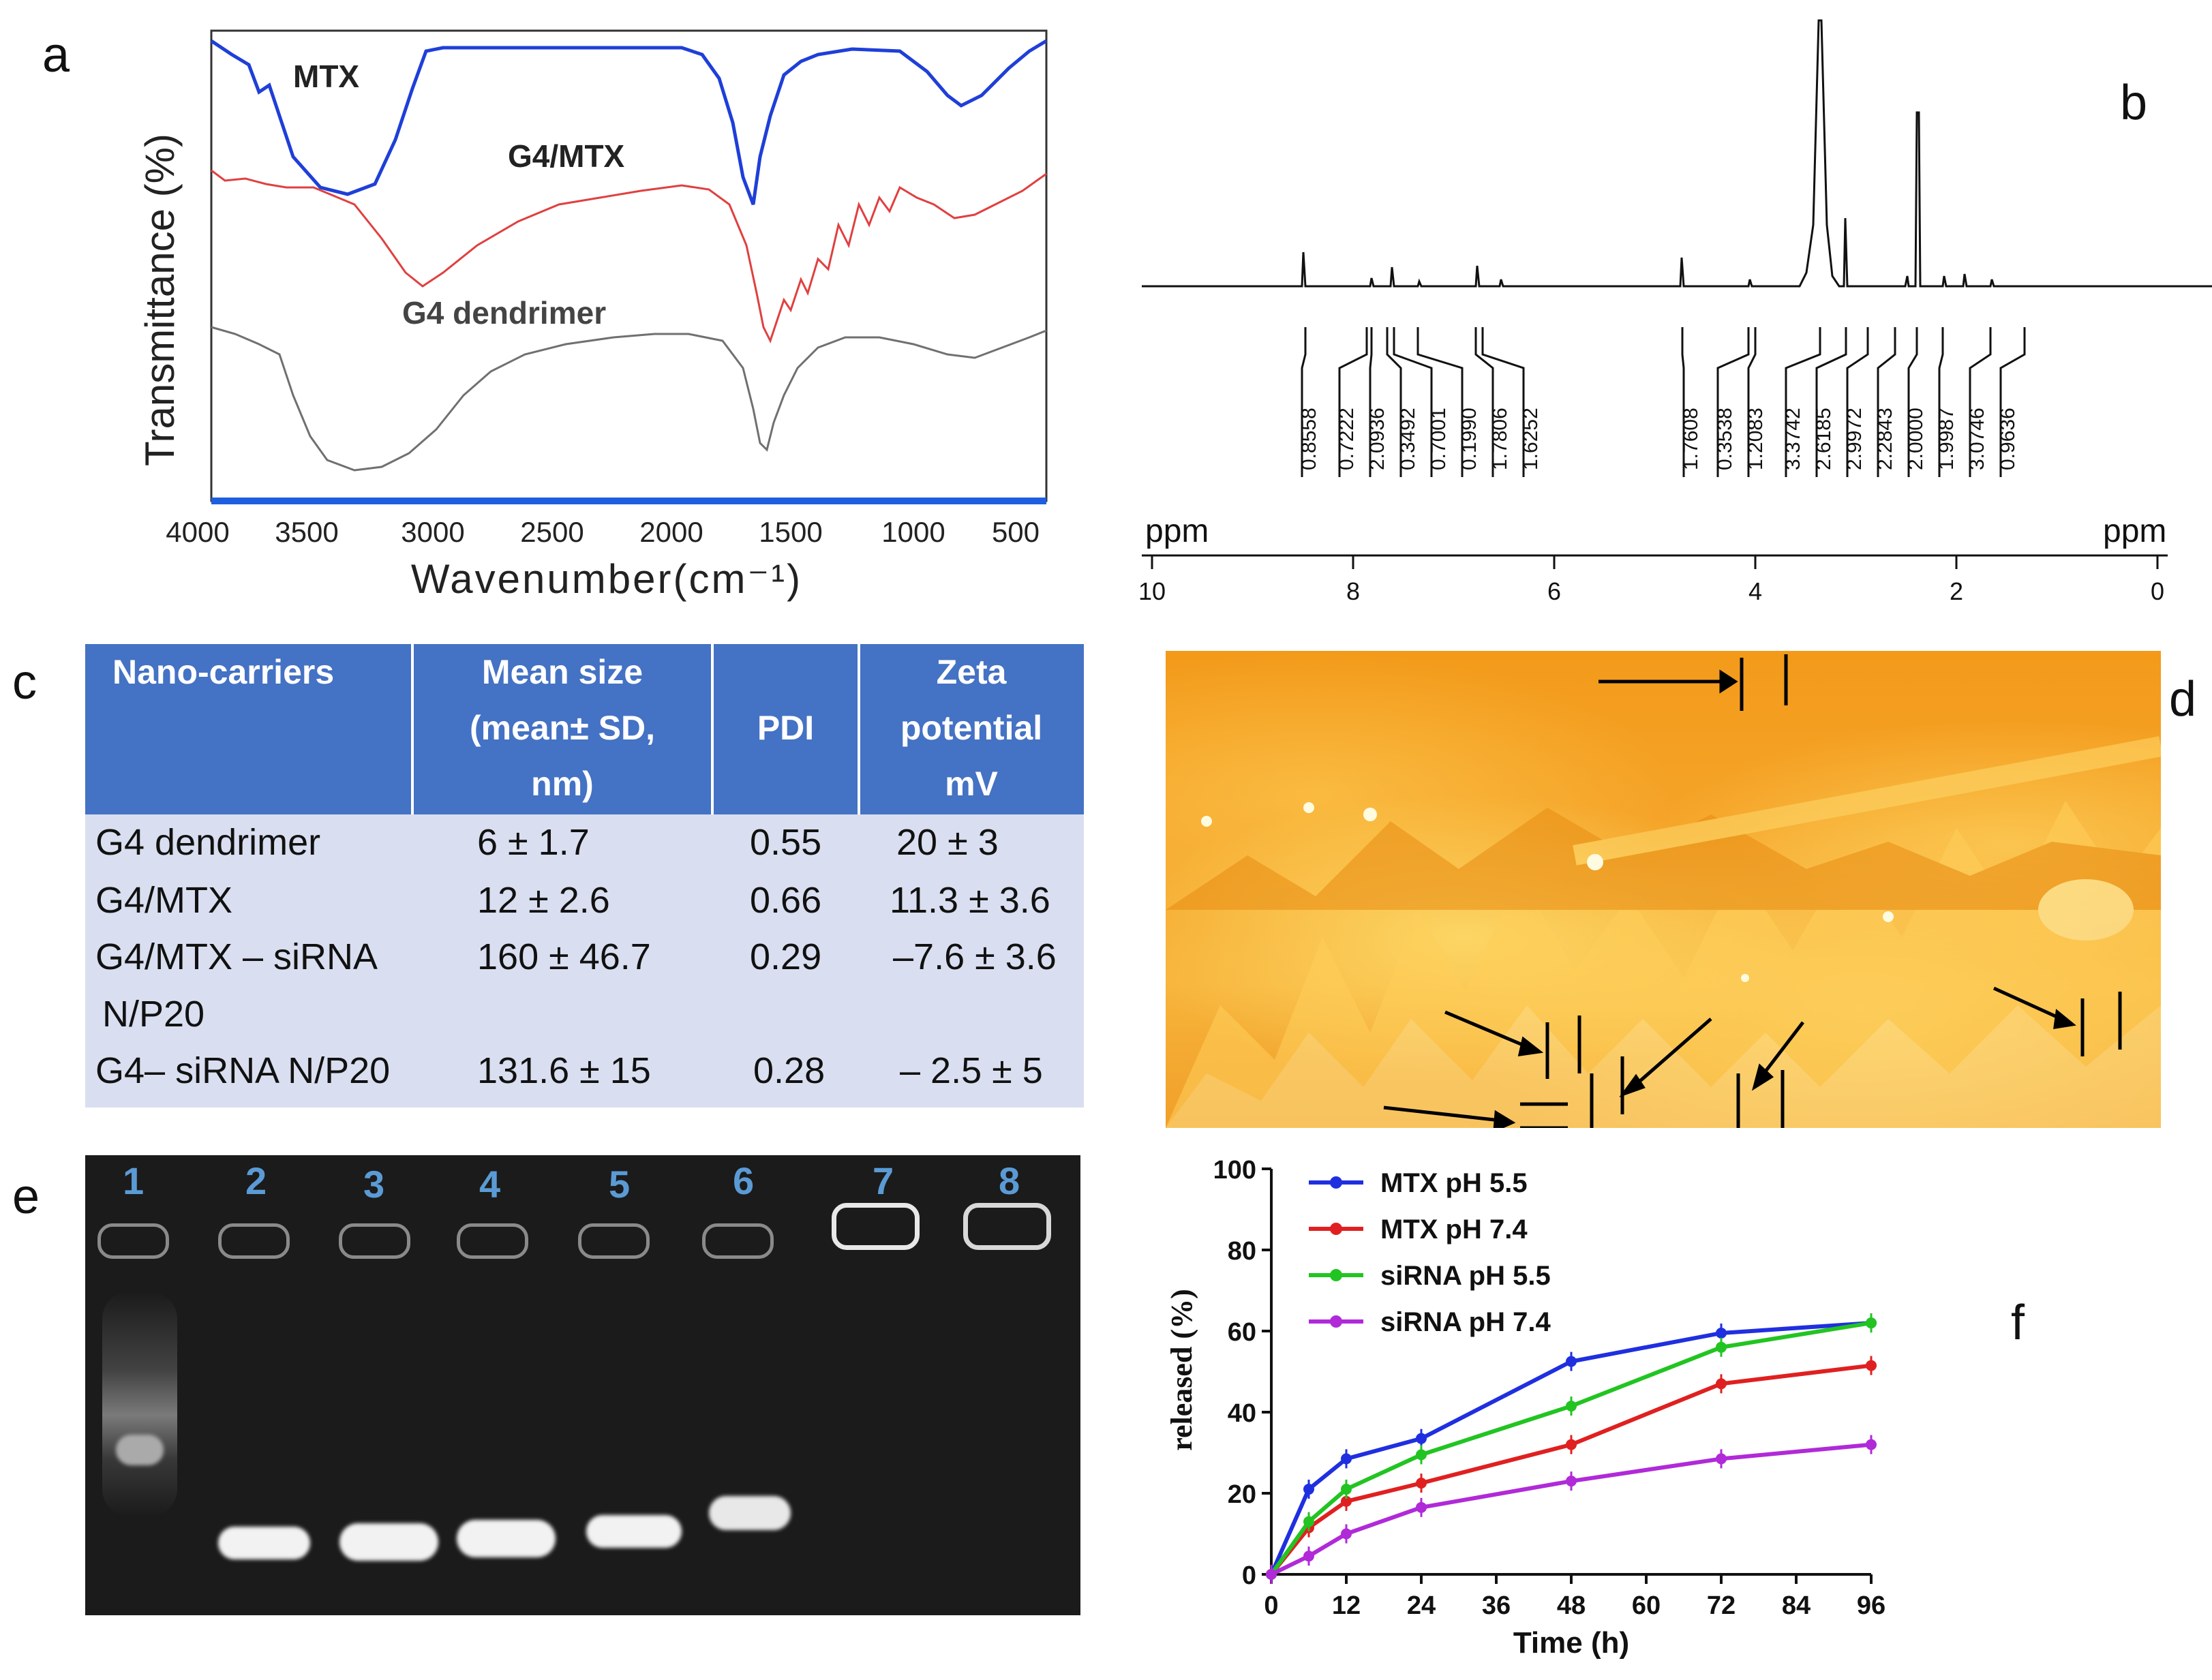 The width and height of the screenshot is (2212, 1680). I want to click on ftir-tick: 4000, so click(198, 532).